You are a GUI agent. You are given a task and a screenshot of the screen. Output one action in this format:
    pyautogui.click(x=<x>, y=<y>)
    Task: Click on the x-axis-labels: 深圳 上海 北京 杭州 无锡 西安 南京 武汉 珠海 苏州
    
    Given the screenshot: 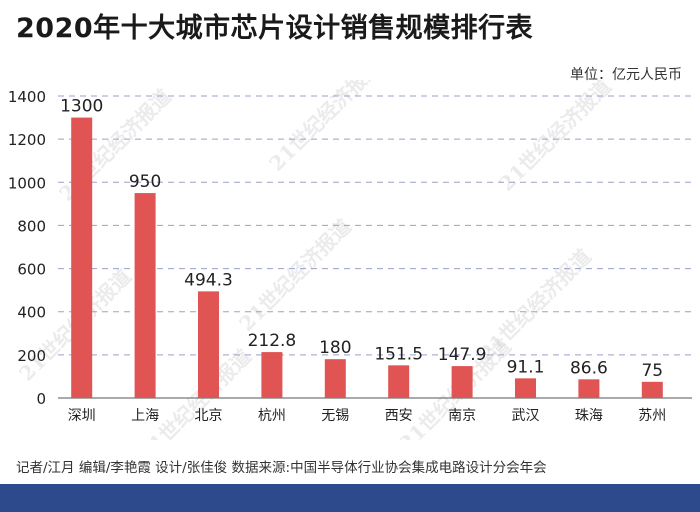 What is the action you would take?
    pyautogui.click(x=367, y=416)
    